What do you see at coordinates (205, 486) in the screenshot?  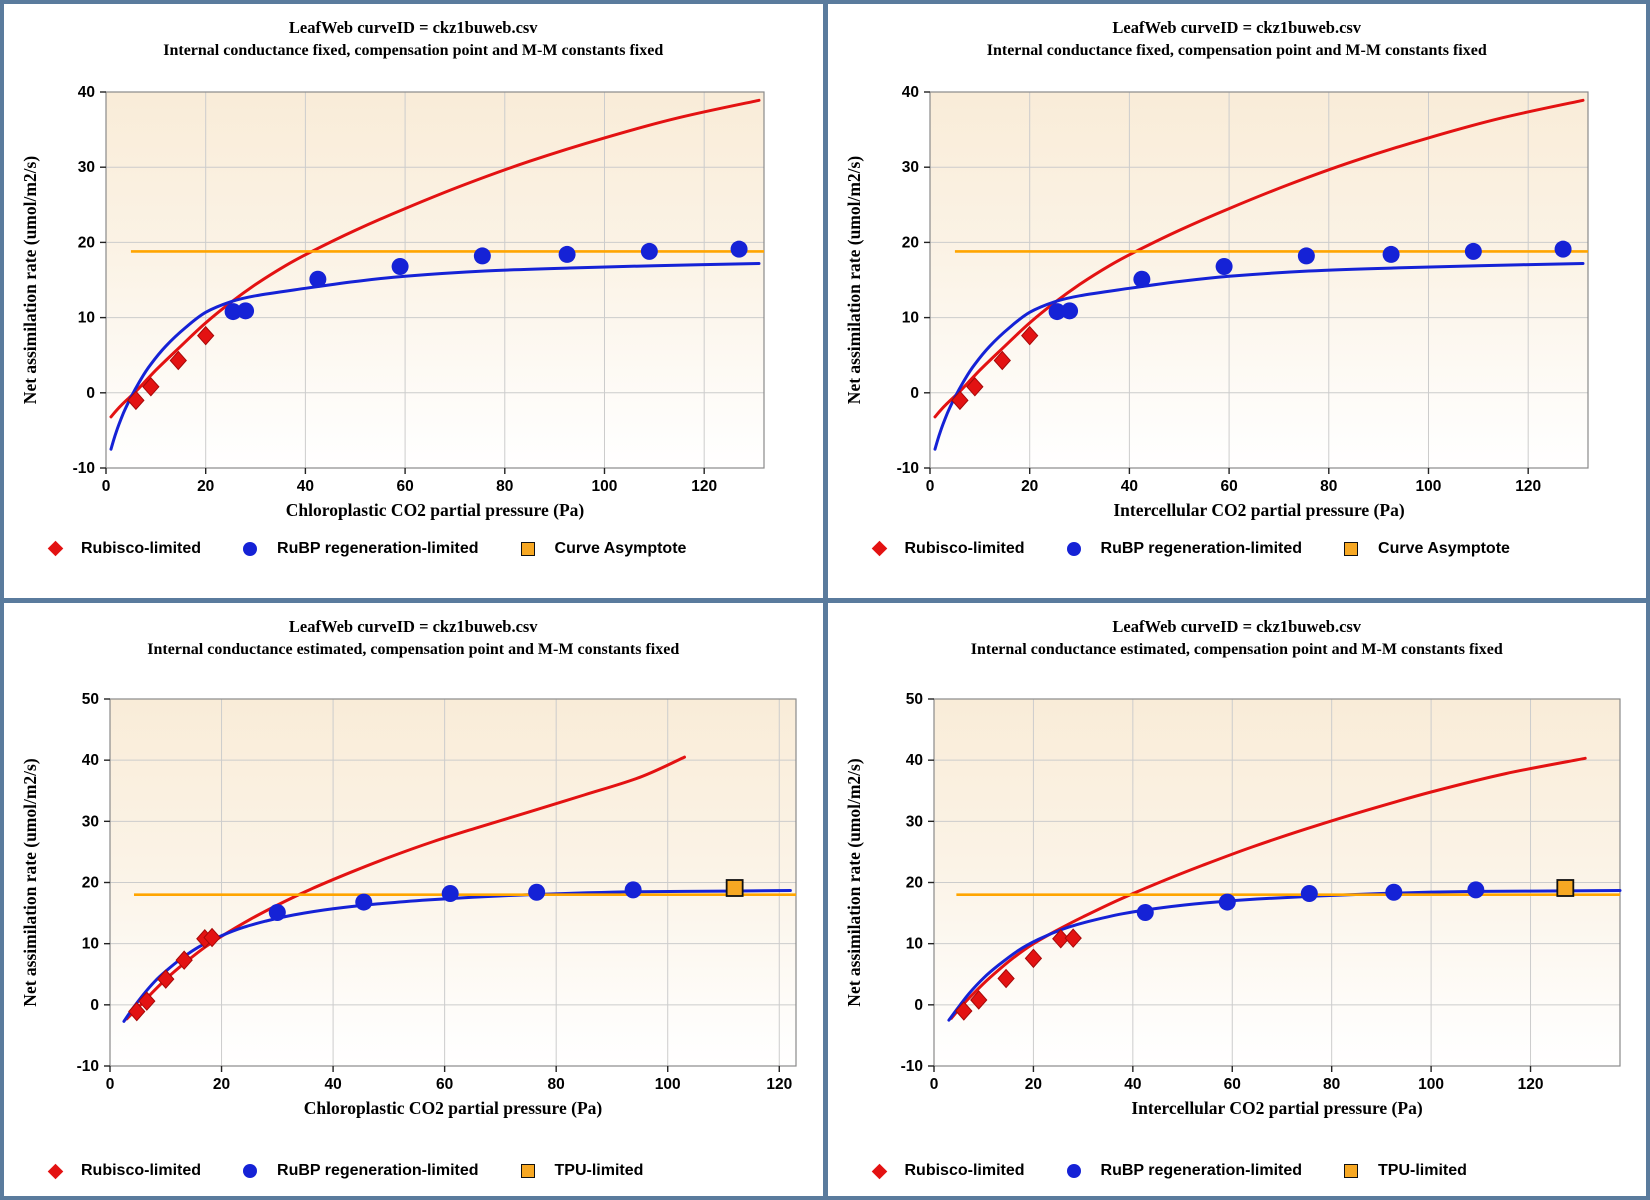 I see `x-tick-label: 20` at bounding box center [205, 486].